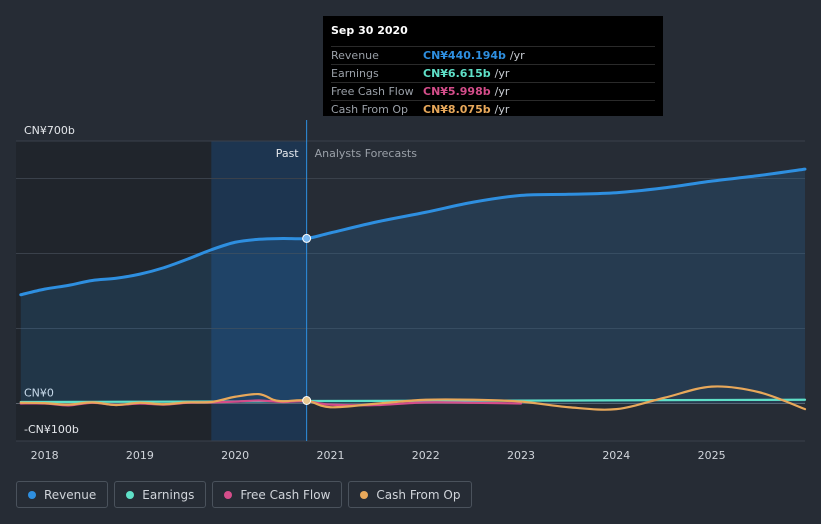  Describe the element at coordinates (168, 494) in the screenshot. I see `legend-label: Earnings` at that location.